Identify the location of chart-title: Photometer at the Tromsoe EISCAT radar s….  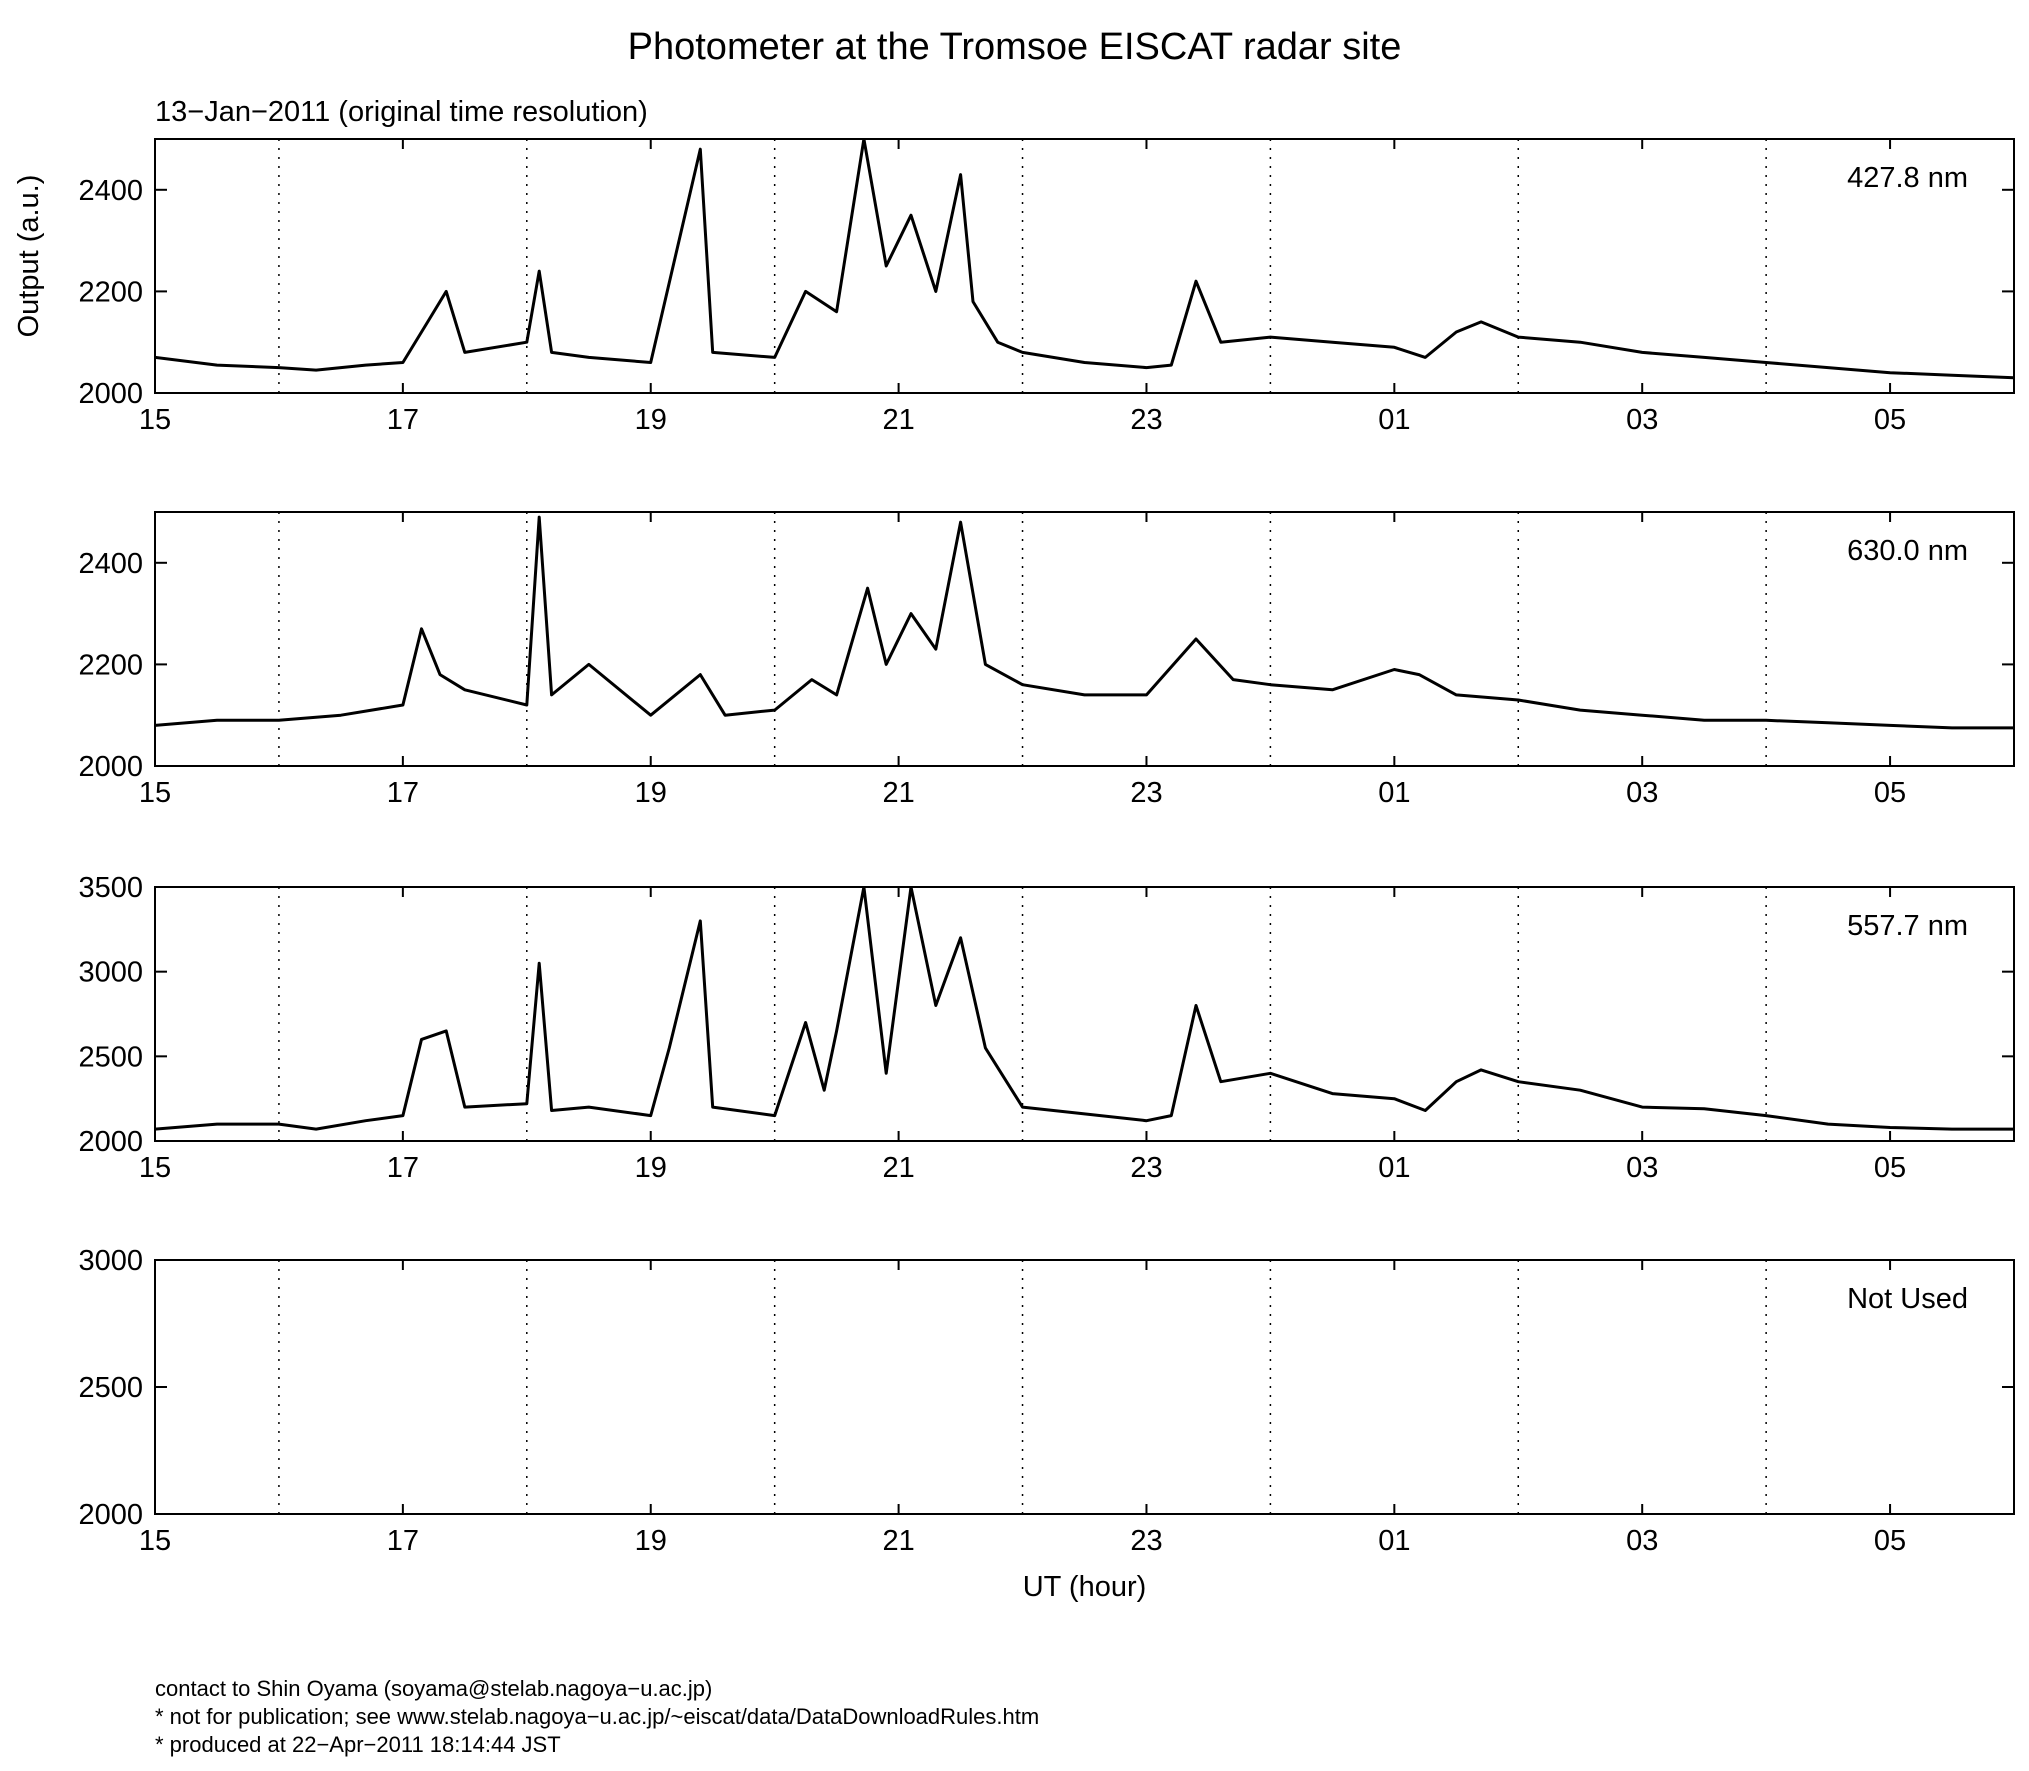
(1014, 47).